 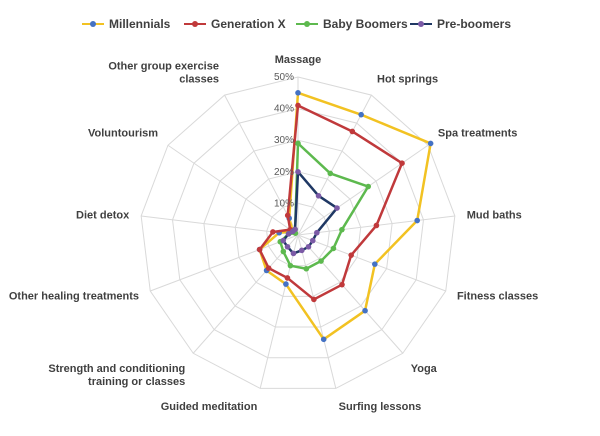 I want to click on category-label-0: Massage, so click(x=298, y=60).